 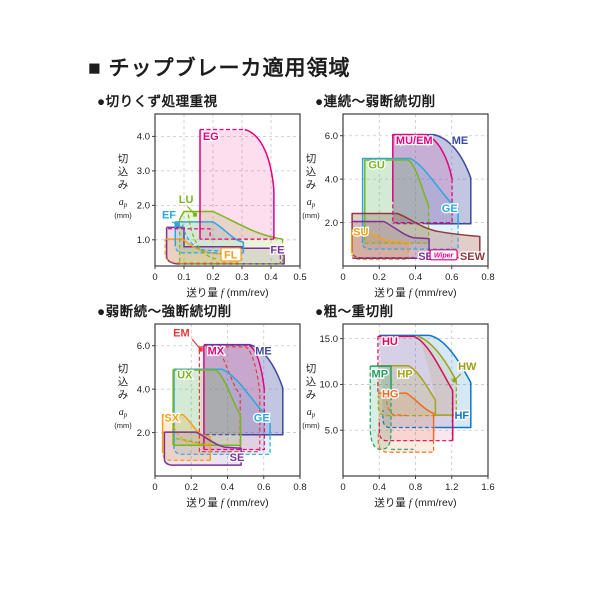 I want to click on region-mx-fill, so click(x=234, y=397).